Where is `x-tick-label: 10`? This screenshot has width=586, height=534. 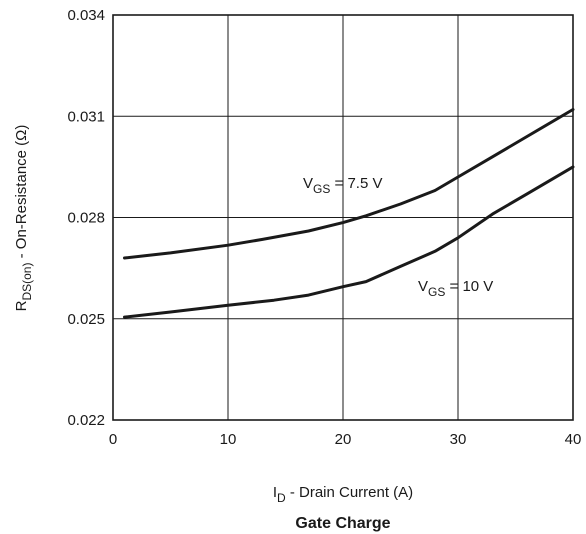
x-tick-label: 10 is located at coordinates (228, 439).